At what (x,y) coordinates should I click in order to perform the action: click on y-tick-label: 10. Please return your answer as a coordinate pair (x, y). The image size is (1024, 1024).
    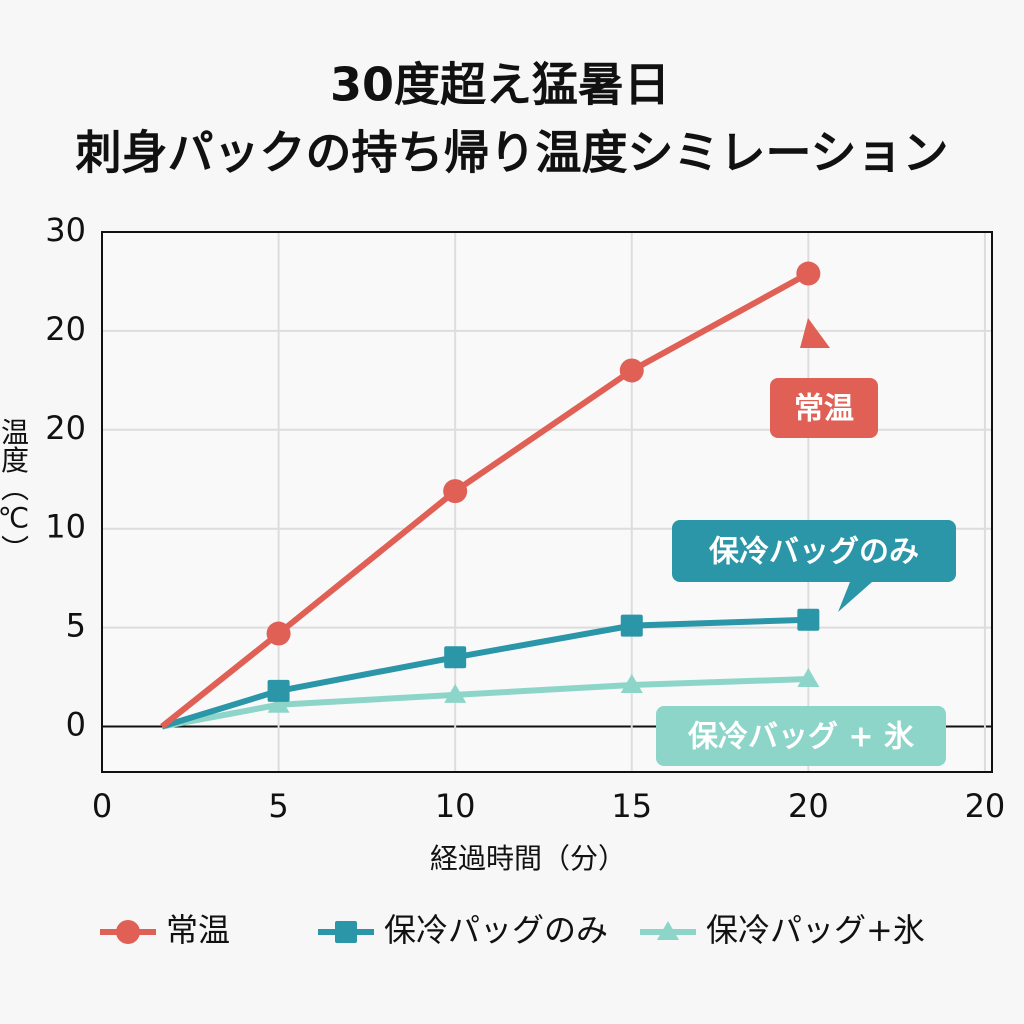
    Looking at the image, I should click on (65, 527).